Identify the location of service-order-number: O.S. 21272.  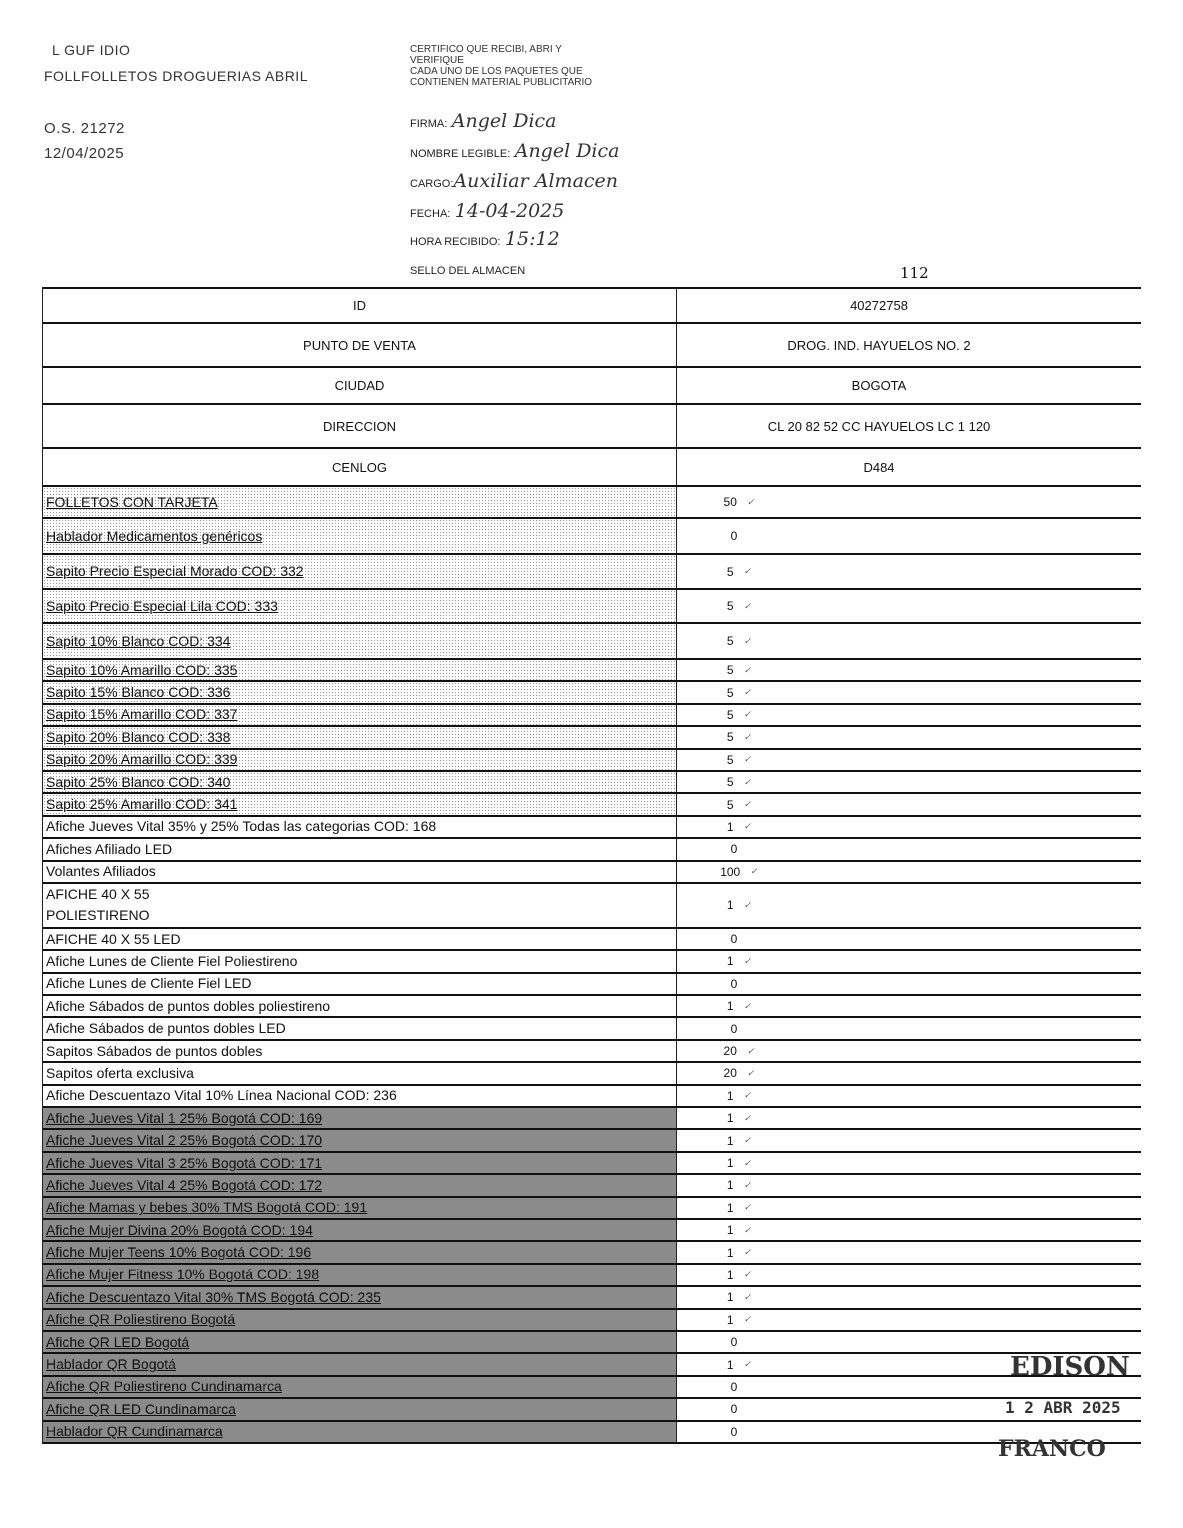
(84, 128).